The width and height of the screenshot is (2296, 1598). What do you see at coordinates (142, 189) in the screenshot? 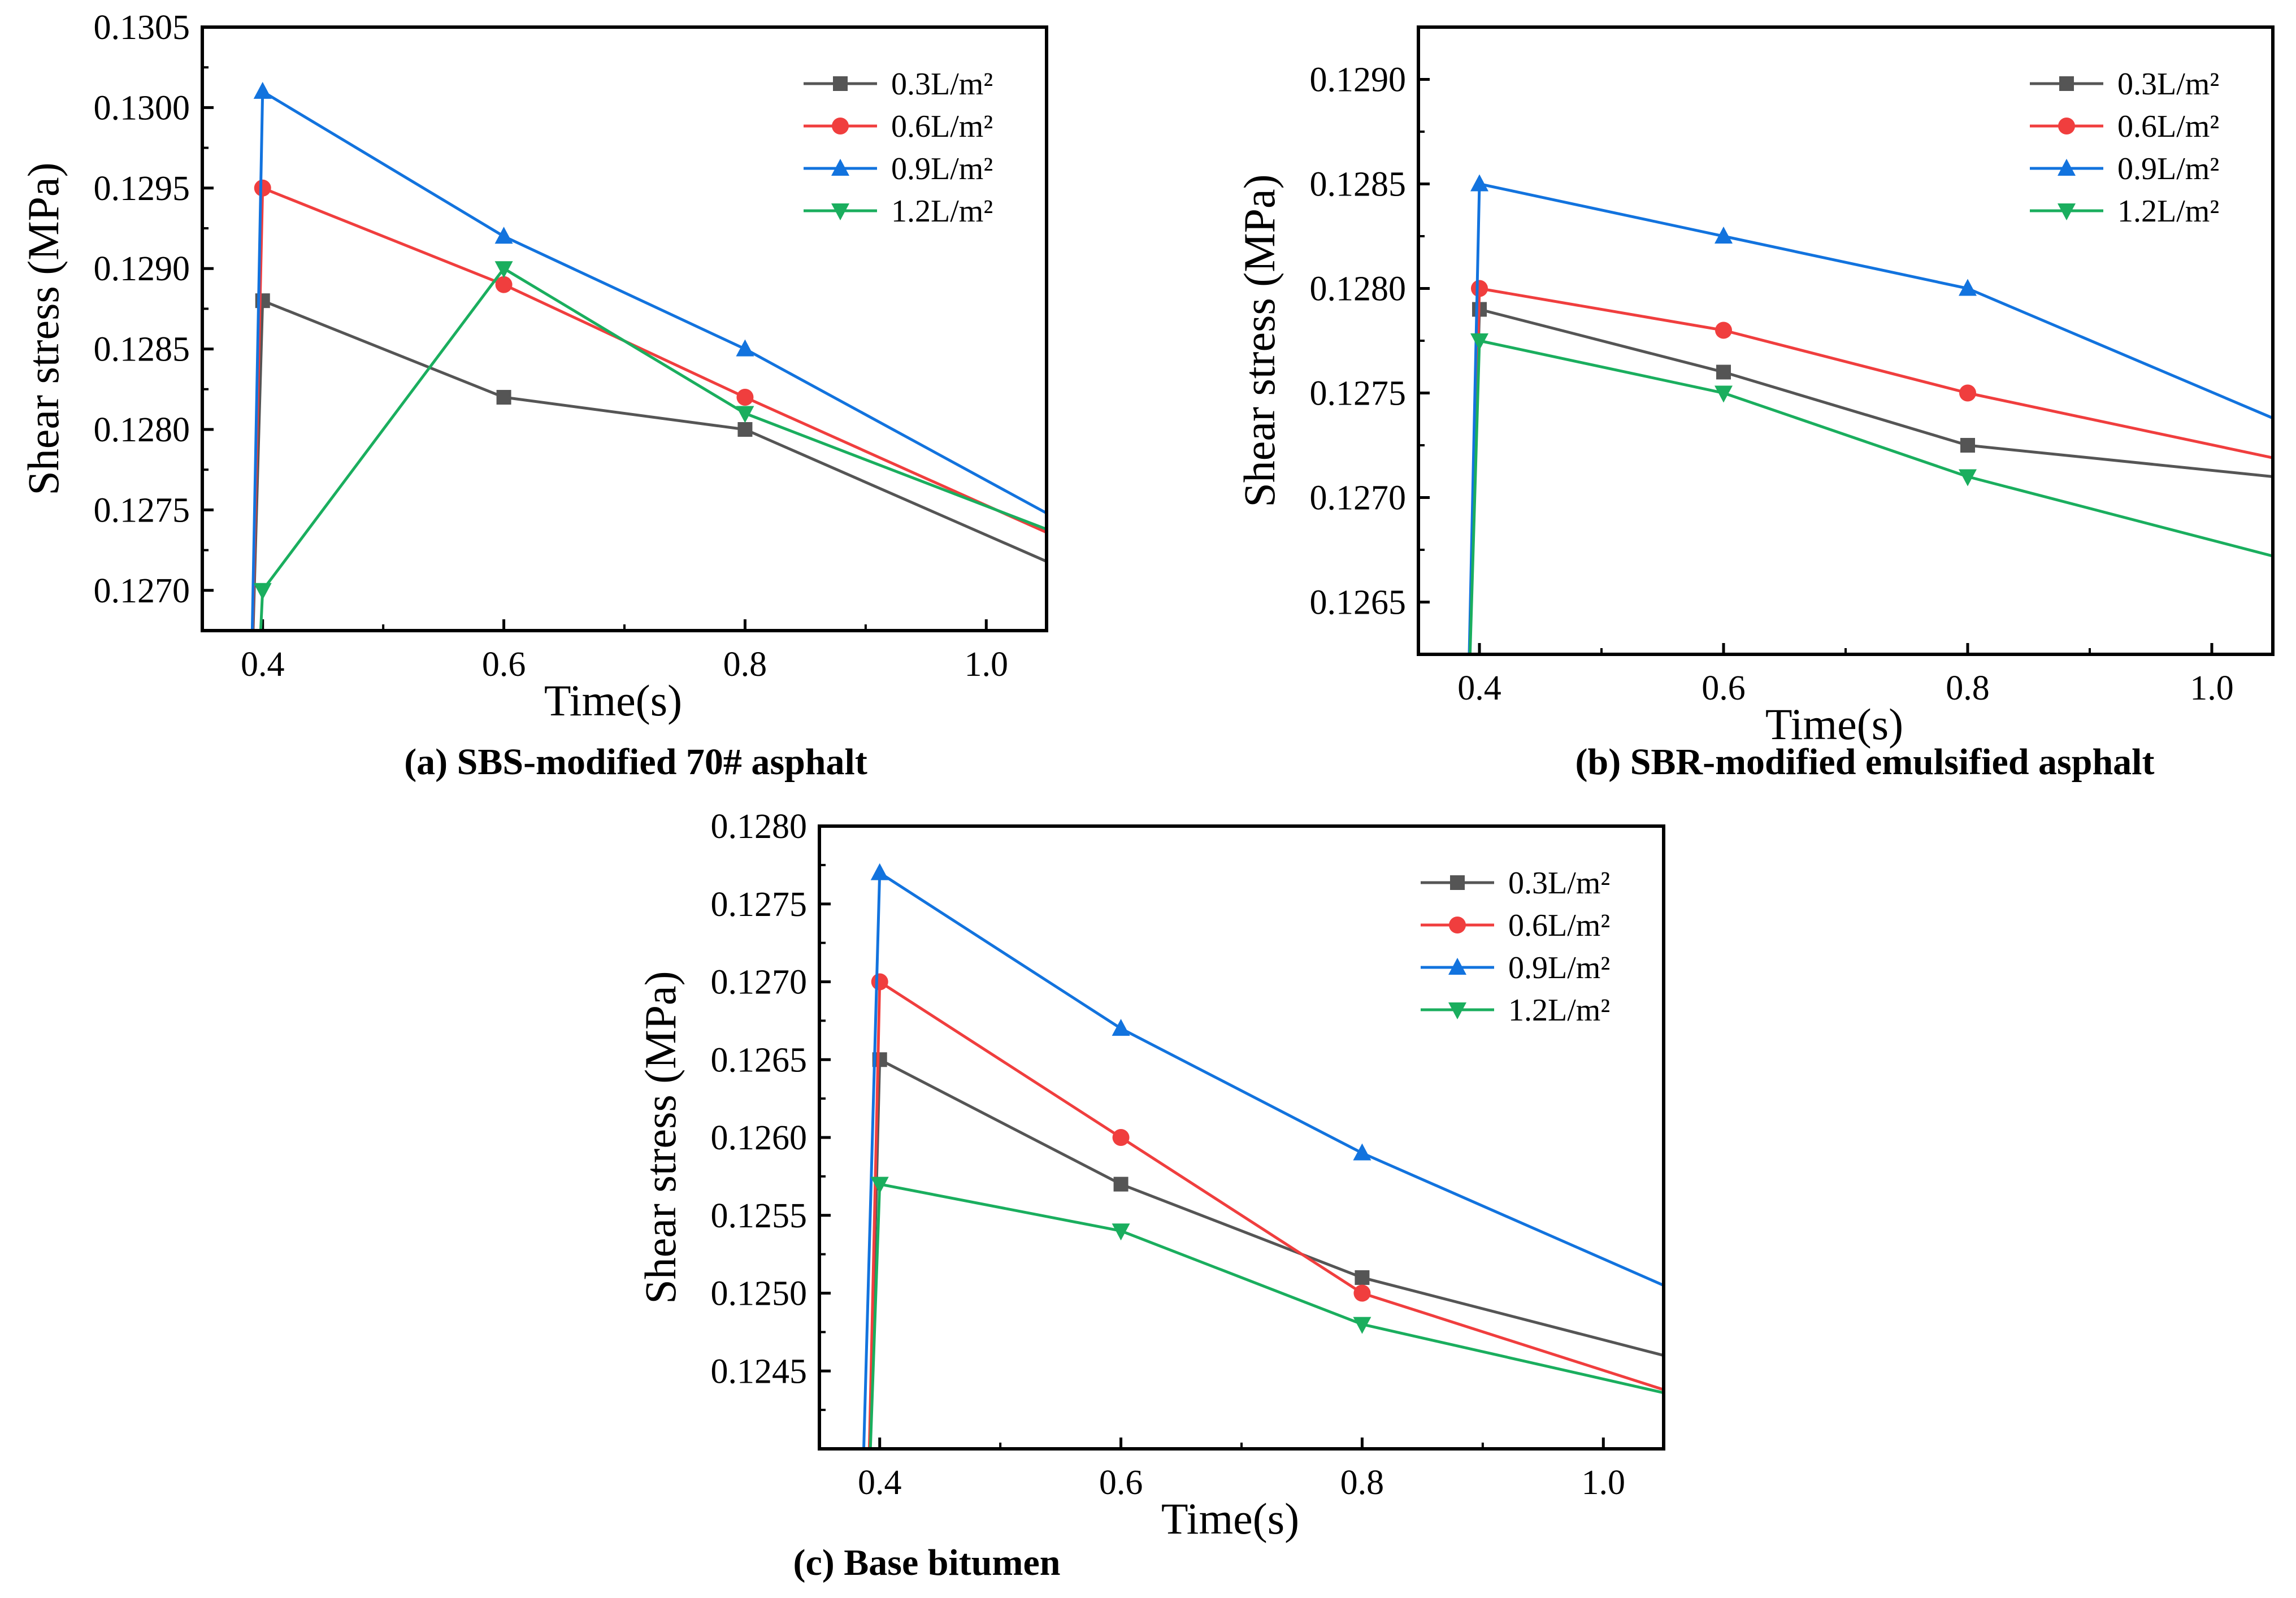
I see `y-tick-label: 0.1295` at bounding box center [142, 189].